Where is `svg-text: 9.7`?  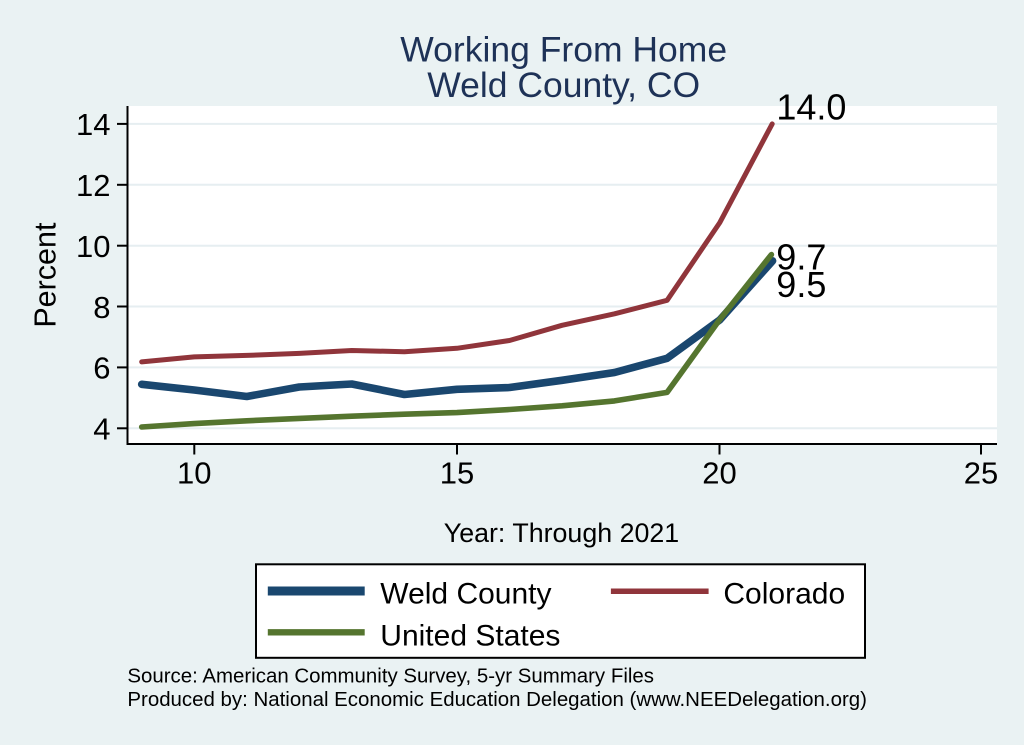
svg-text: 9.7 is located at coordinates (801, 257).